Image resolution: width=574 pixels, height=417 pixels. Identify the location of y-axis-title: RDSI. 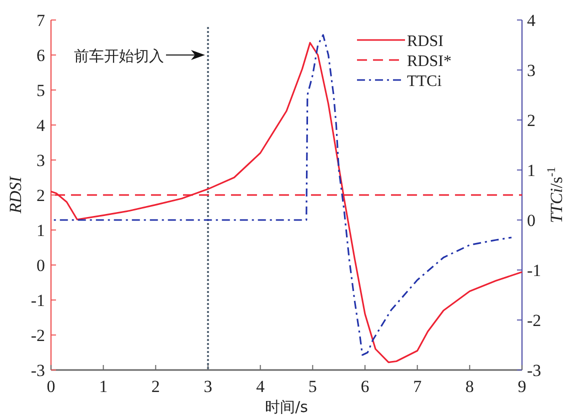
(15, 194).